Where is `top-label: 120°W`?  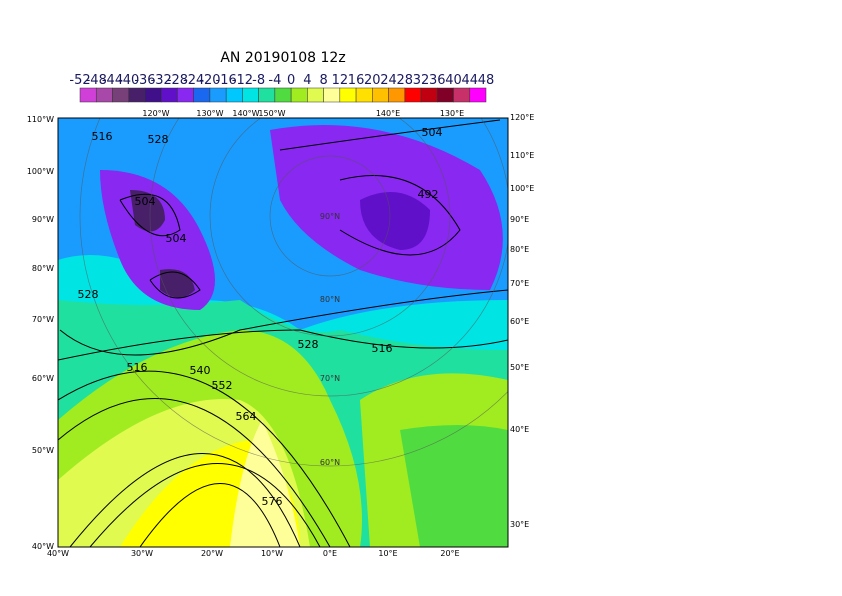
top-label: 120°W is located at coordinates (155, 113).